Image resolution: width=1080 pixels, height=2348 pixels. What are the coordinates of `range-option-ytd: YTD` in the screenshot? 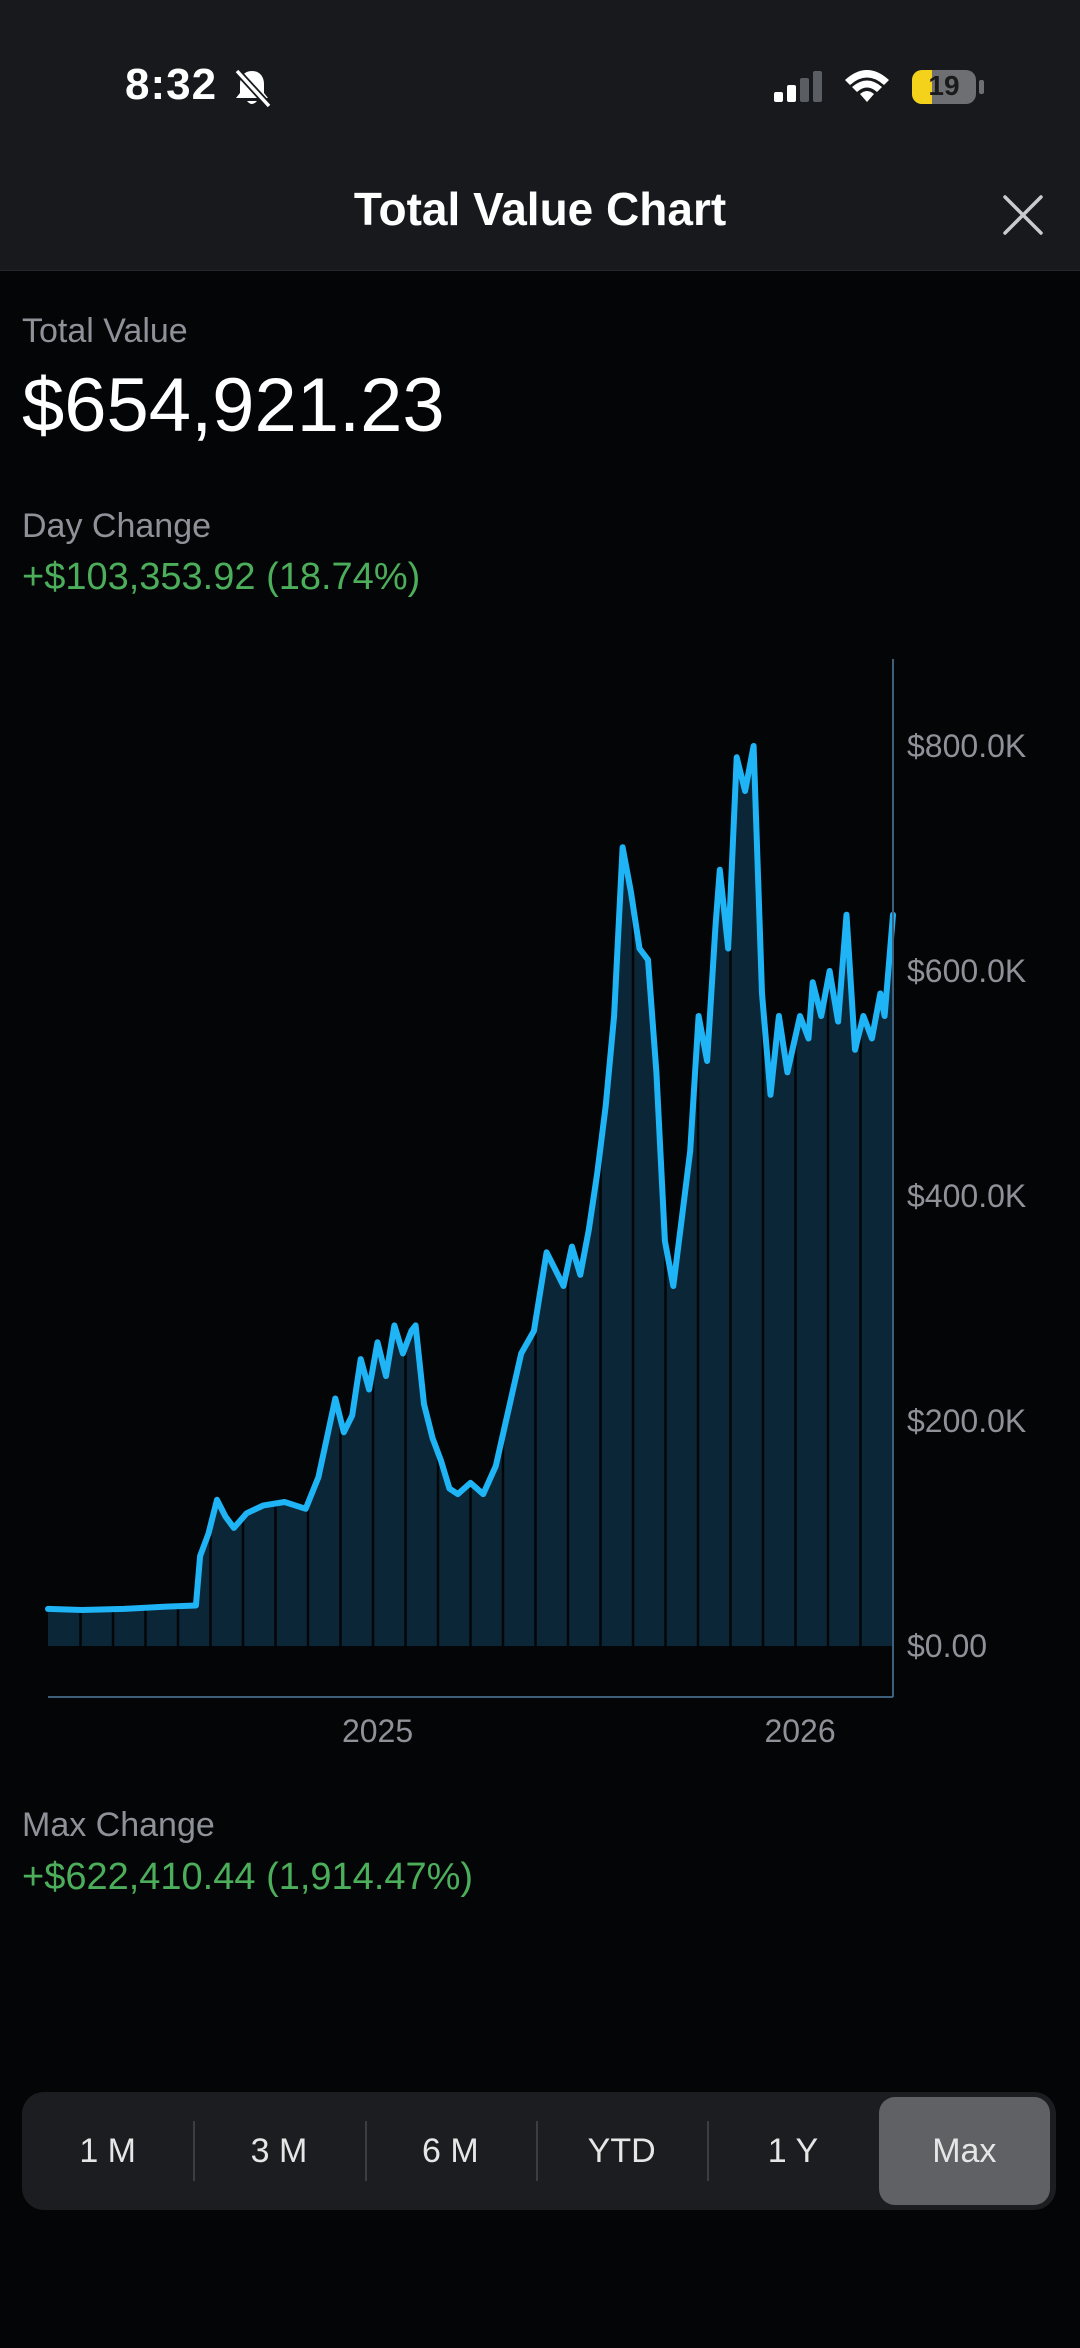 It's located at (621, 2151).